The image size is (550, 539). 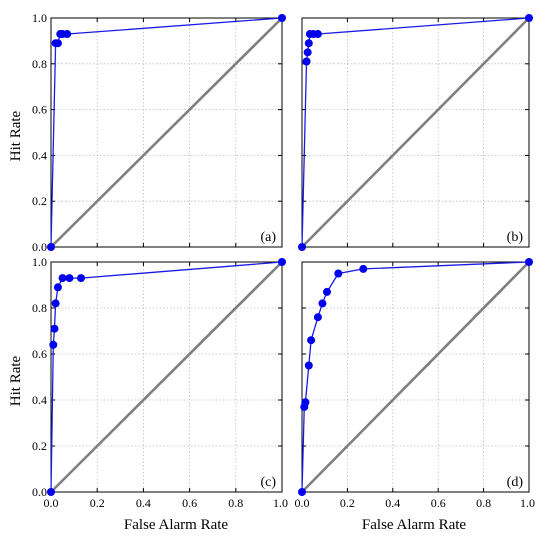 I want to click on panel-label: (b), so click(x=515, y=237).